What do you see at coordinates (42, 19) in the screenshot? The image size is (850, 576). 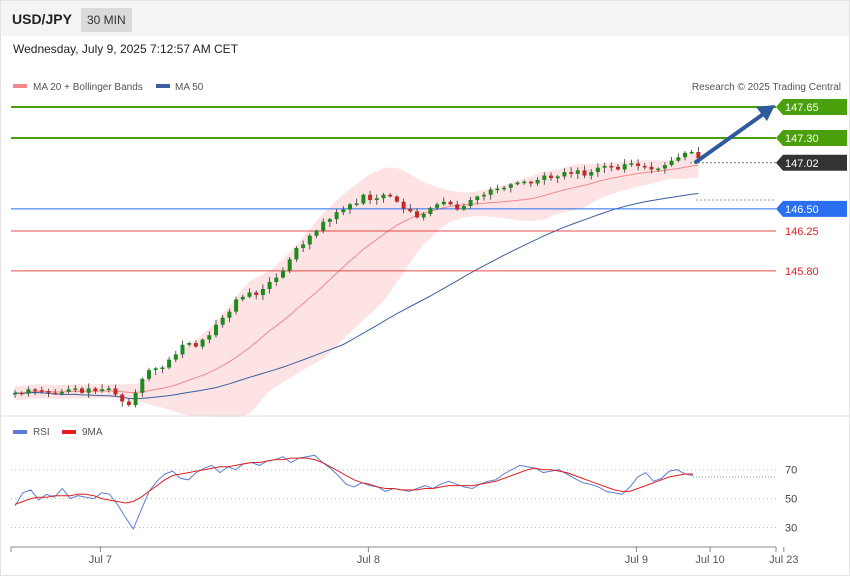 I see `symbol-title: USD/JPY` at bounding box center [42, 19].